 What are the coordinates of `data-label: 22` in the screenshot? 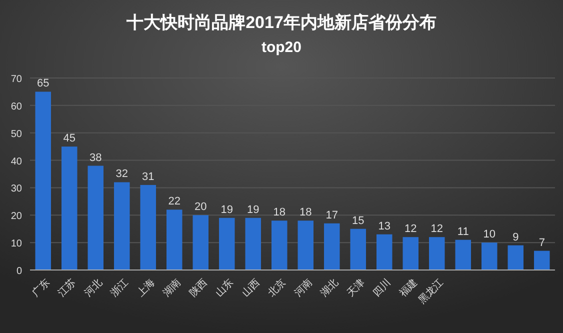 It's located at (174, 202).